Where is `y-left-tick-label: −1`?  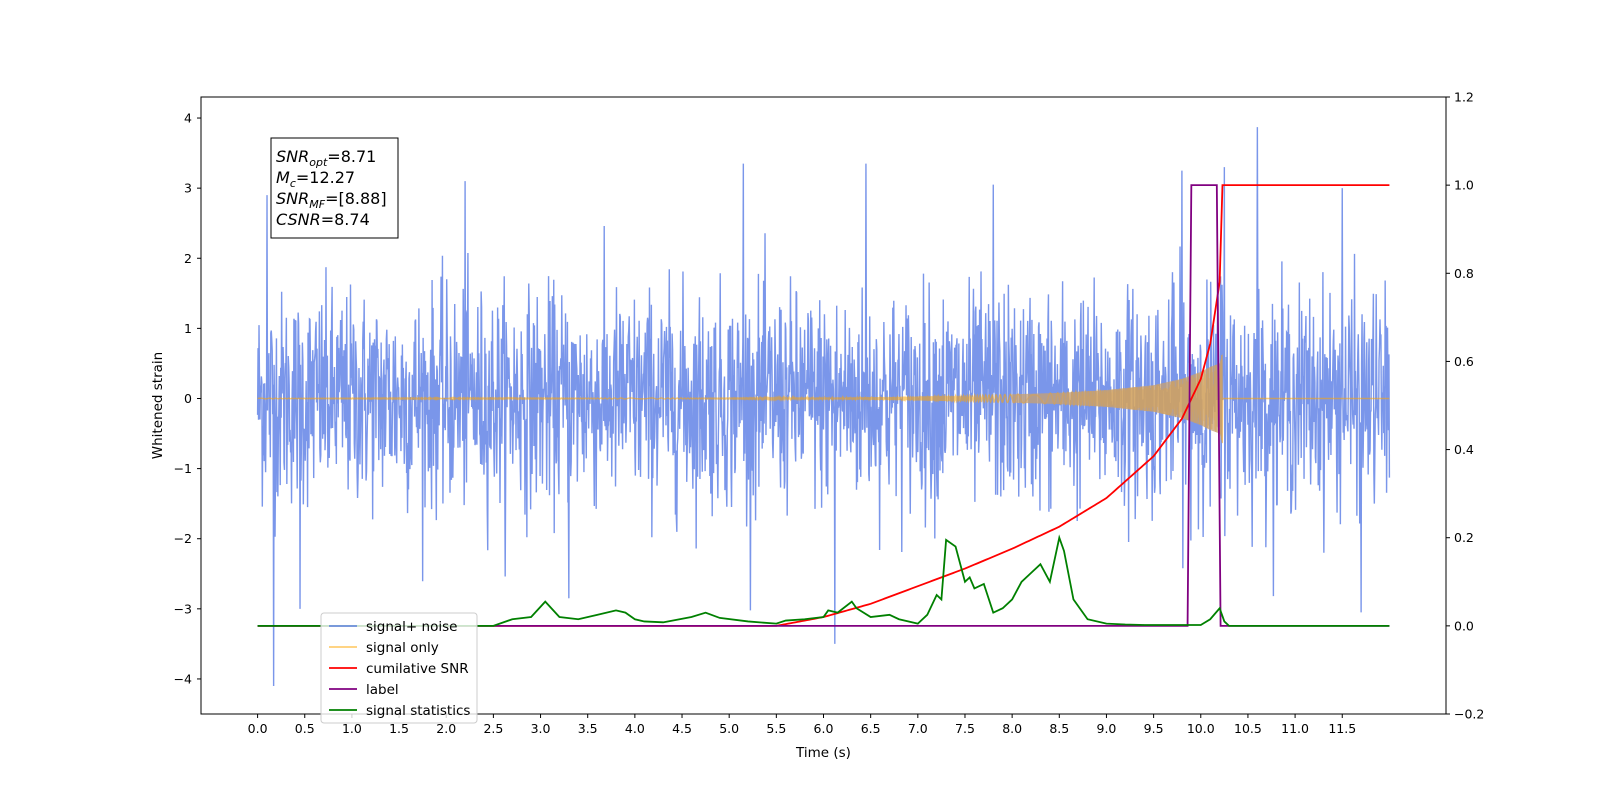
y-left-tick-label: −1 is located at coordinates (183, 468).